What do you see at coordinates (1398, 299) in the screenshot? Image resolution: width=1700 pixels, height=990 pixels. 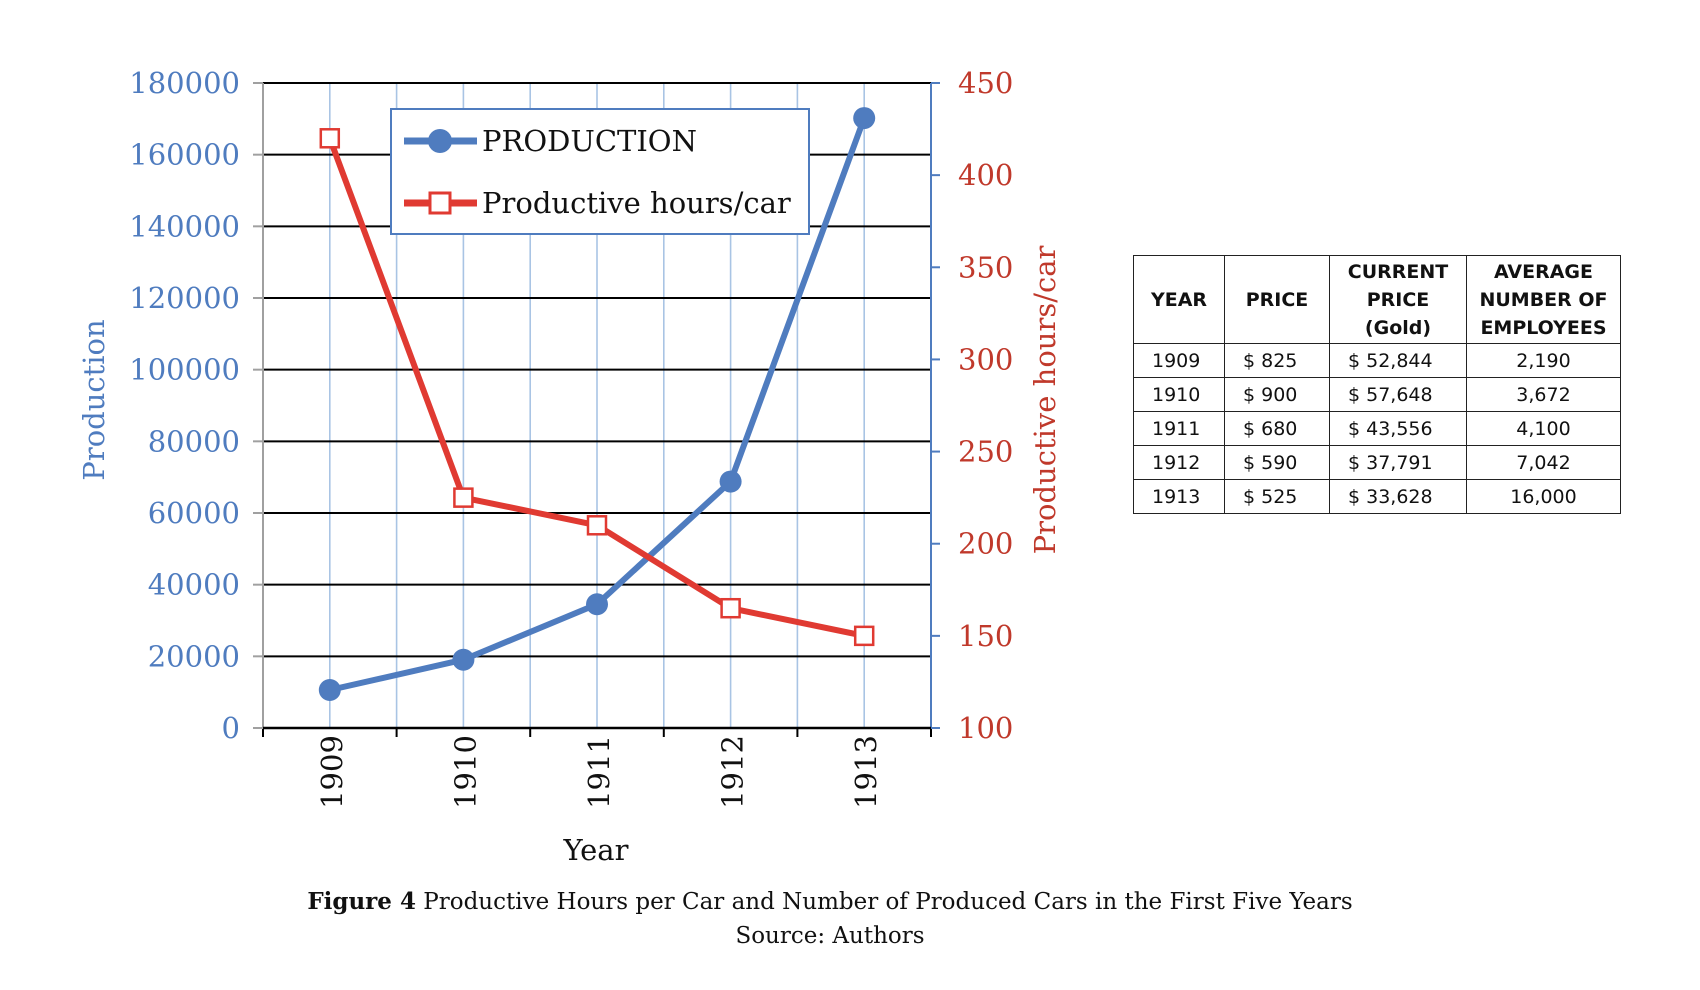 I see `table-header-current-price: CURRENT PRICE (Gold)` at bounding box center [1398, 299].